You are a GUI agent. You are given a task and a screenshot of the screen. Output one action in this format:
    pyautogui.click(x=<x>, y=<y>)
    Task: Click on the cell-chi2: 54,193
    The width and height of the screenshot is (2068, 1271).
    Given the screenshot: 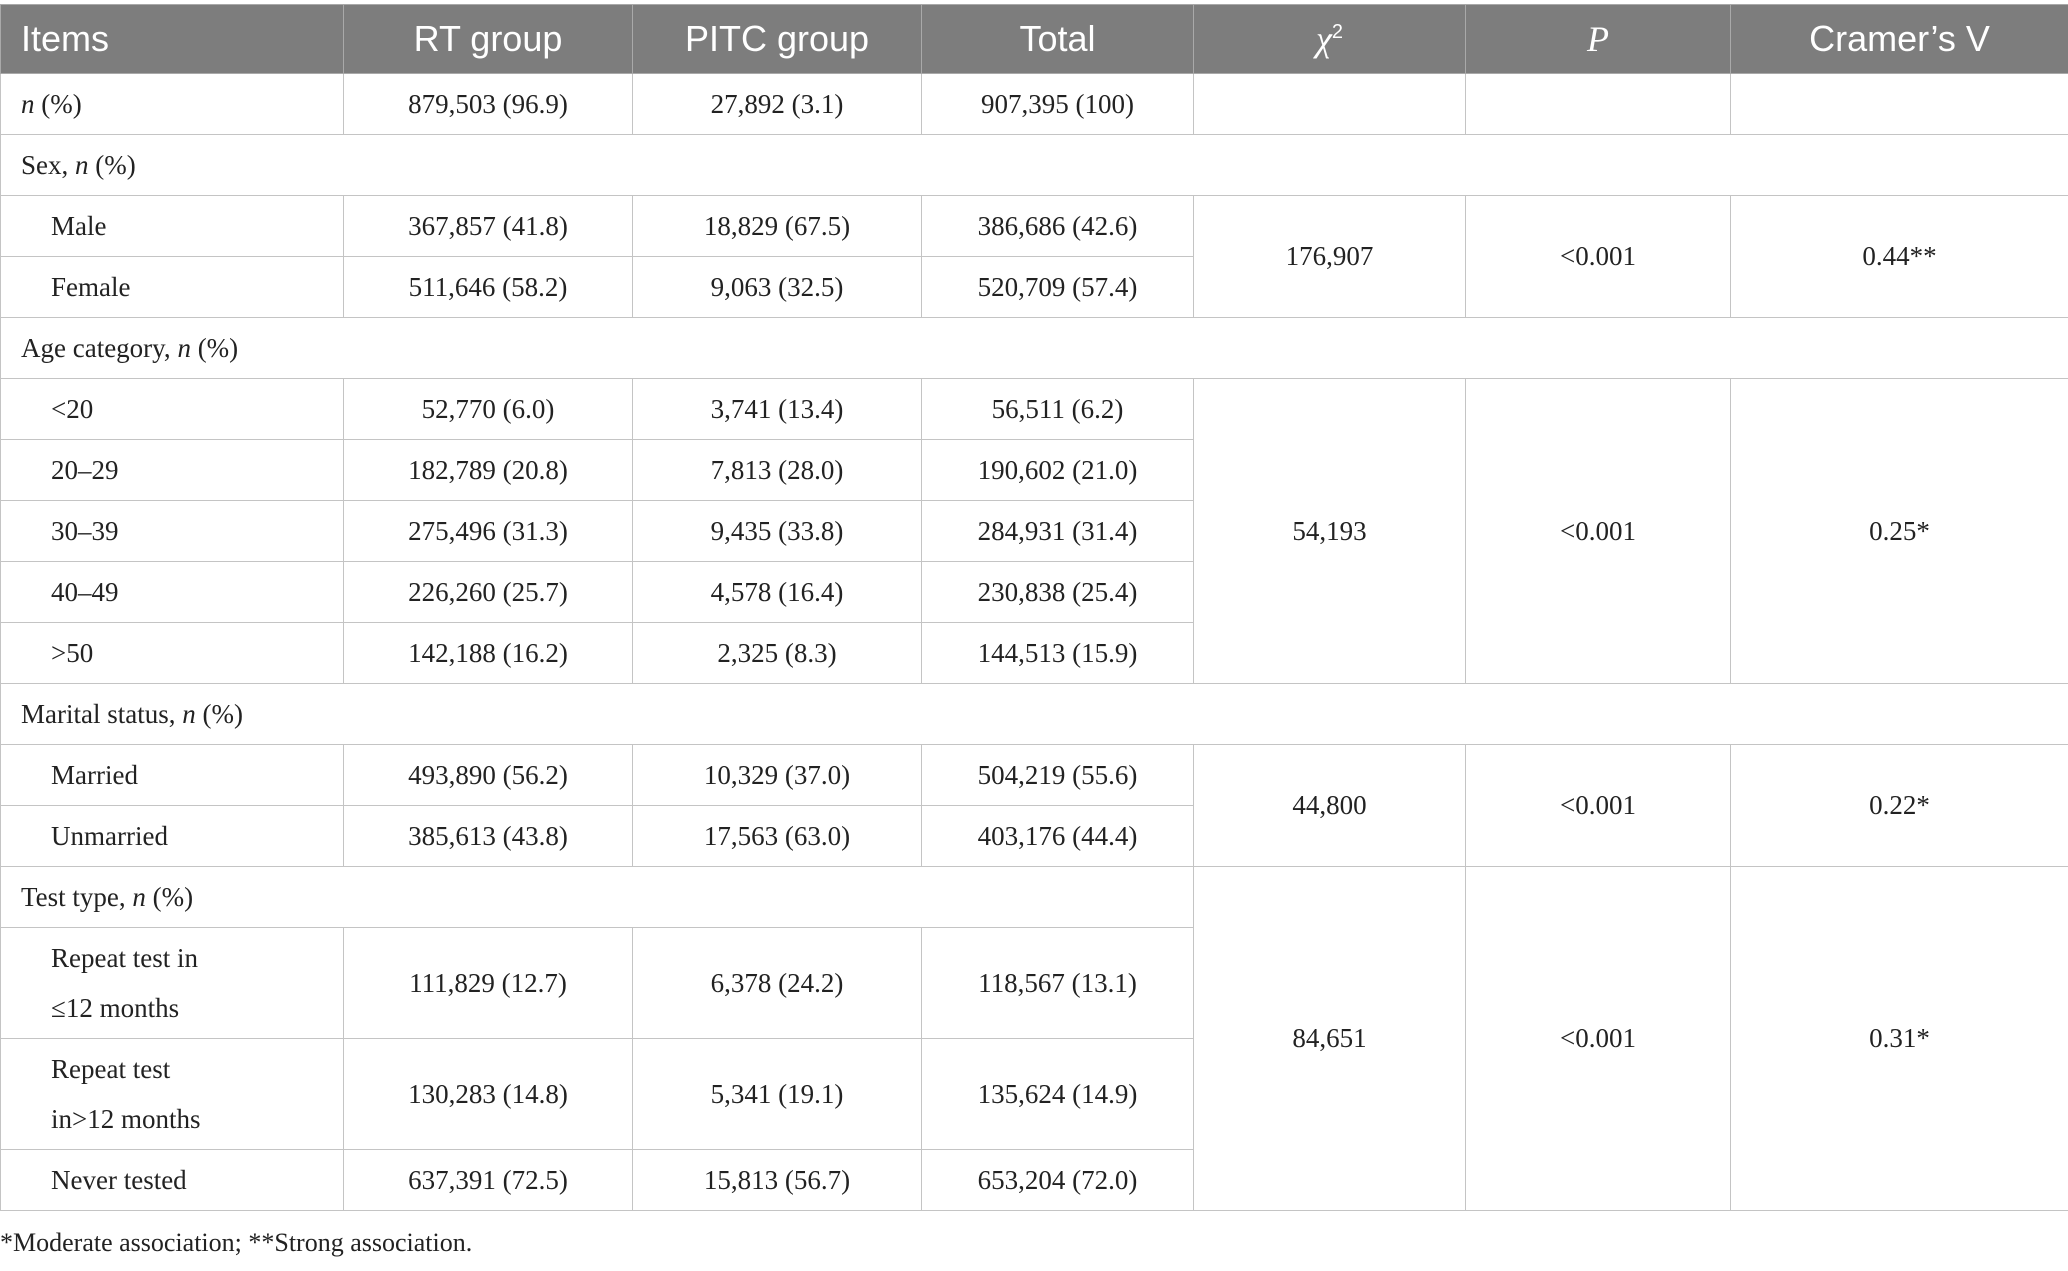 What is the action you would take?
    pyautogui.click(x=1329, y=531)
    